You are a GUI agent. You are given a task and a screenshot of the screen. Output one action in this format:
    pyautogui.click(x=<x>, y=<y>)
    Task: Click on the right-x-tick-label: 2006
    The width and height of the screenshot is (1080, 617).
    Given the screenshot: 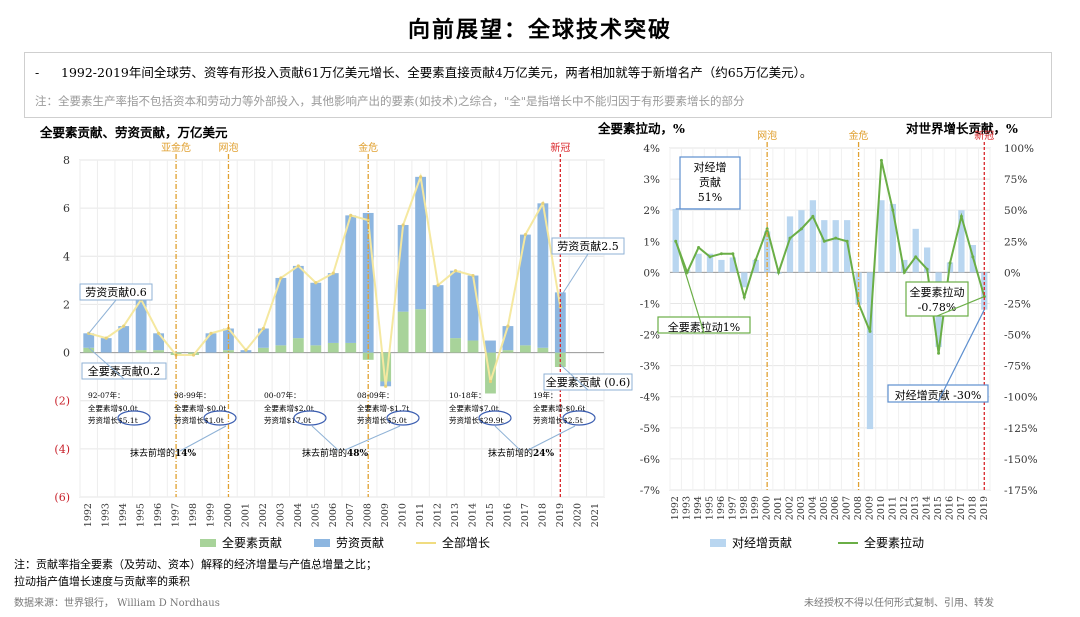 What is the action you would take?
    pyautogui.click(x=835, y=508)
    